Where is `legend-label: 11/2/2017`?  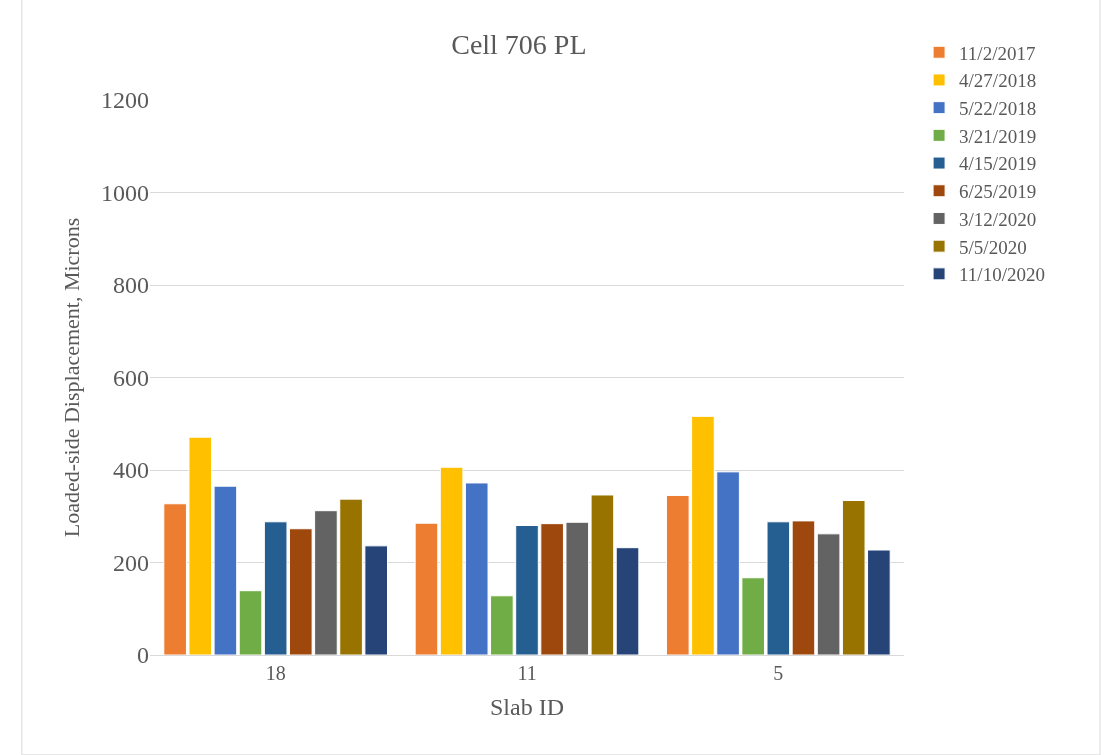
legend-label: 11/2/2017 is located at coordinates (997, 53).